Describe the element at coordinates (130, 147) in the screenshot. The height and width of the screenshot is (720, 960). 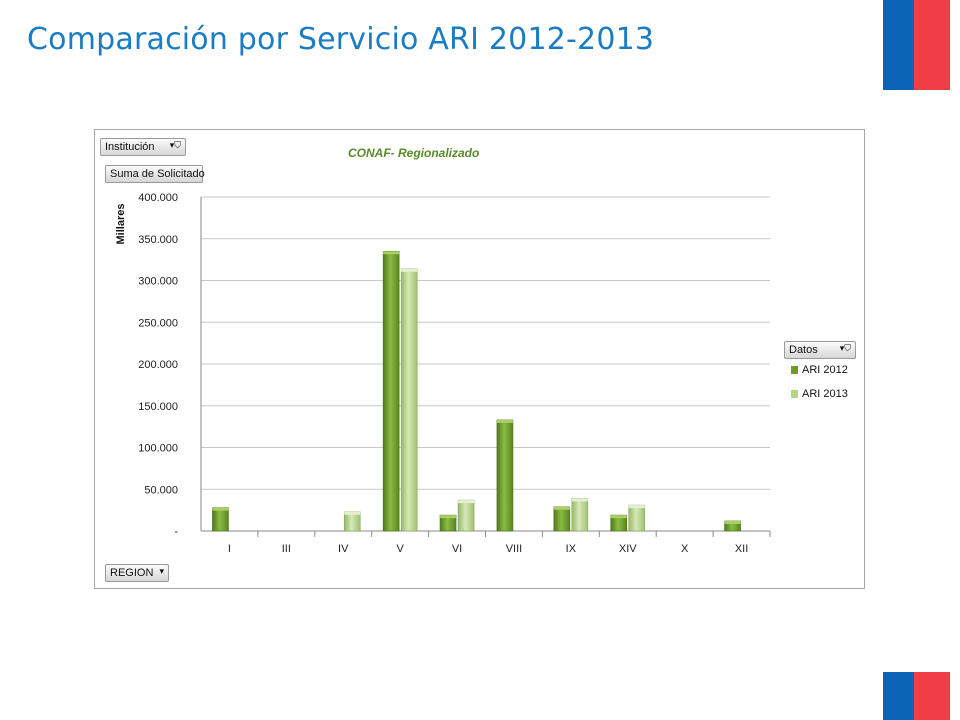
I see `institucion-filter-label: Institución` at that location.